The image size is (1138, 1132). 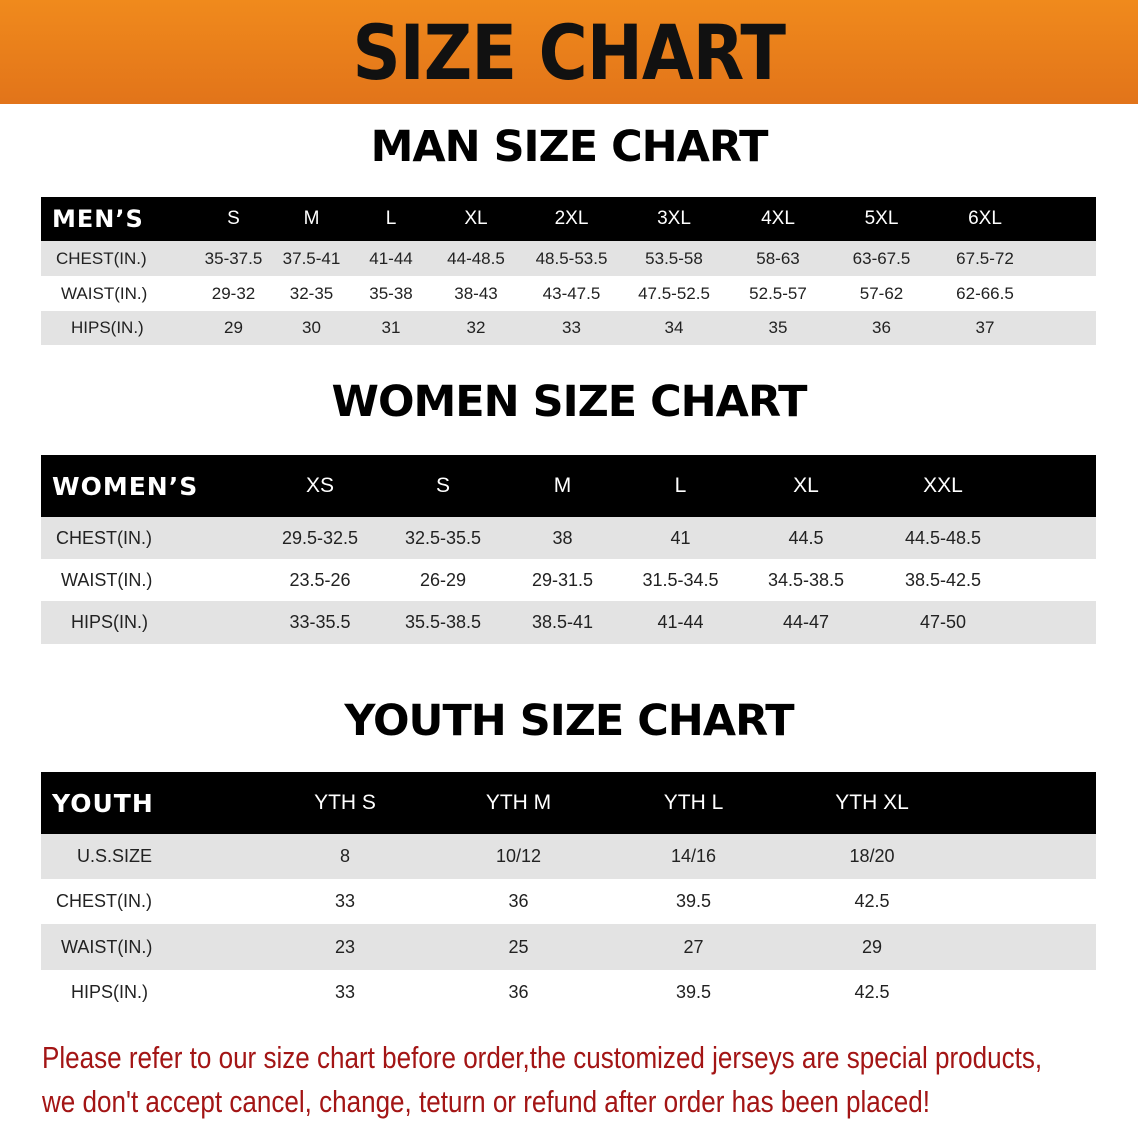 I want to click on measurement-cell: 29-31.5, so click(x=562, y=580).